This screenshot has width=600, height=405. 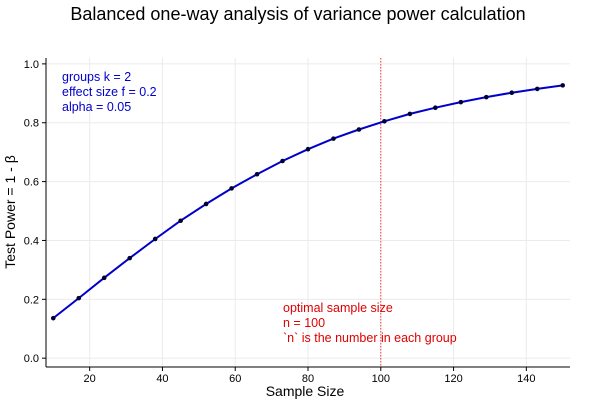 I want to click on x-tick-label: 20, so click(x=90, y=379).